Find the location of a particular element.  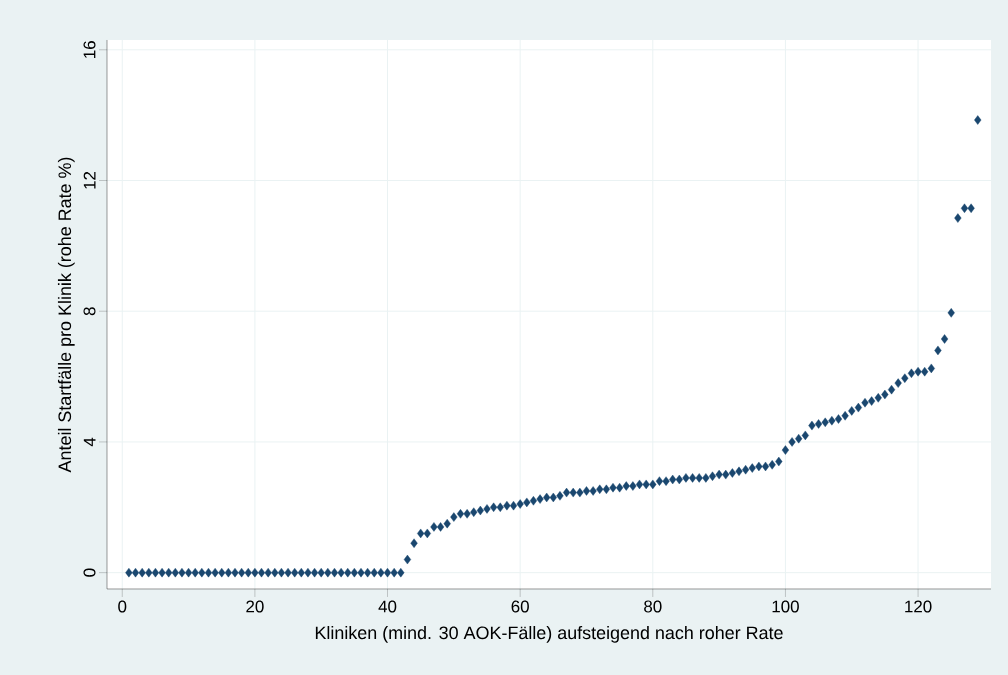

x-tick-label: 100 is located at coordinates (785, 606).